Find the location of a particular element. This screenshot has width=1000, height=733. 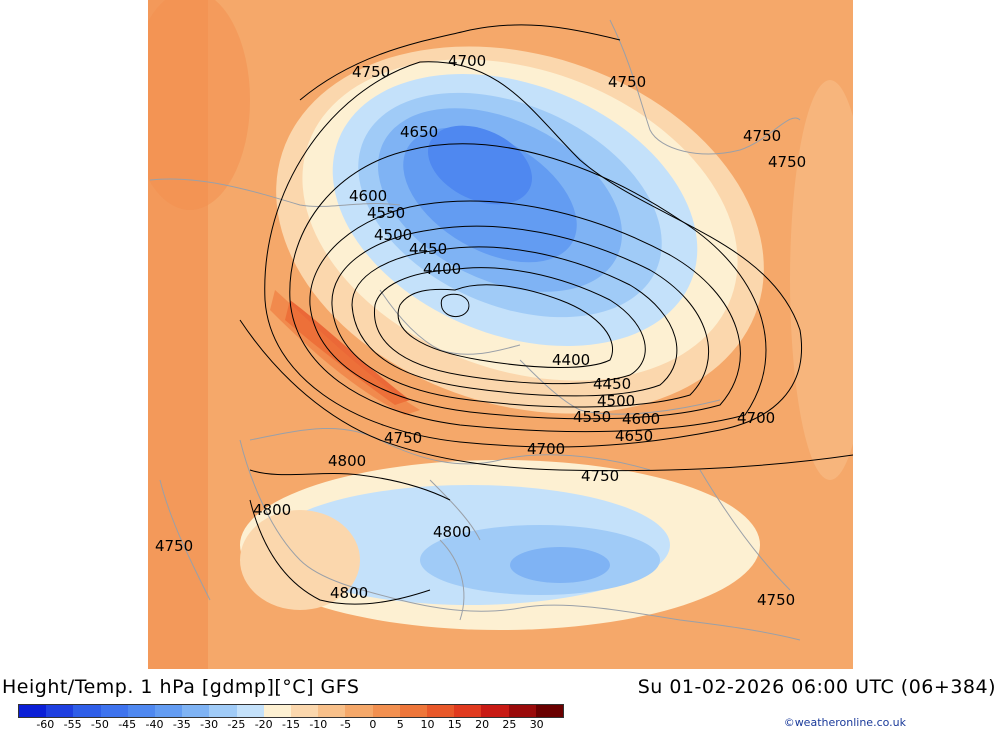

legend-tick-label: -45 is located at coordinates (127, 724).